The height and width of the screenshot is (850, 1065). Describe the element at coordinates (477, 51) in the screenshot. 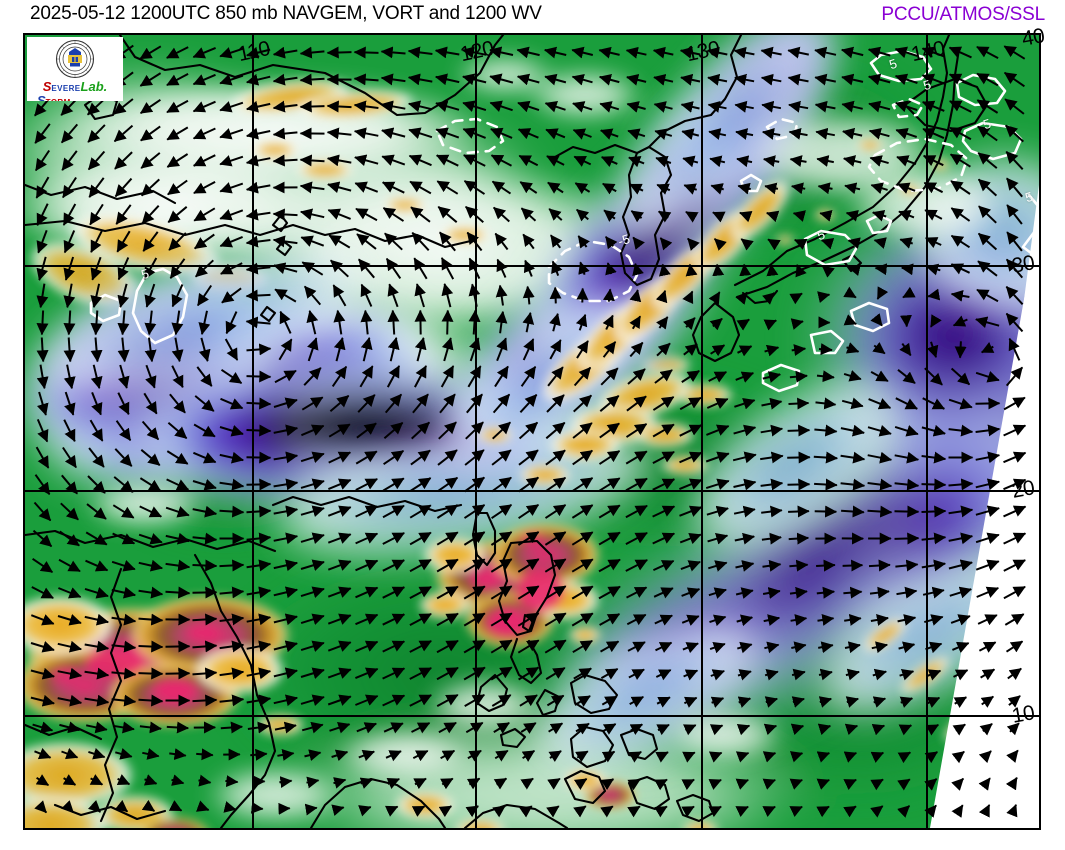

I see `lon-label-120: 120` at that location.